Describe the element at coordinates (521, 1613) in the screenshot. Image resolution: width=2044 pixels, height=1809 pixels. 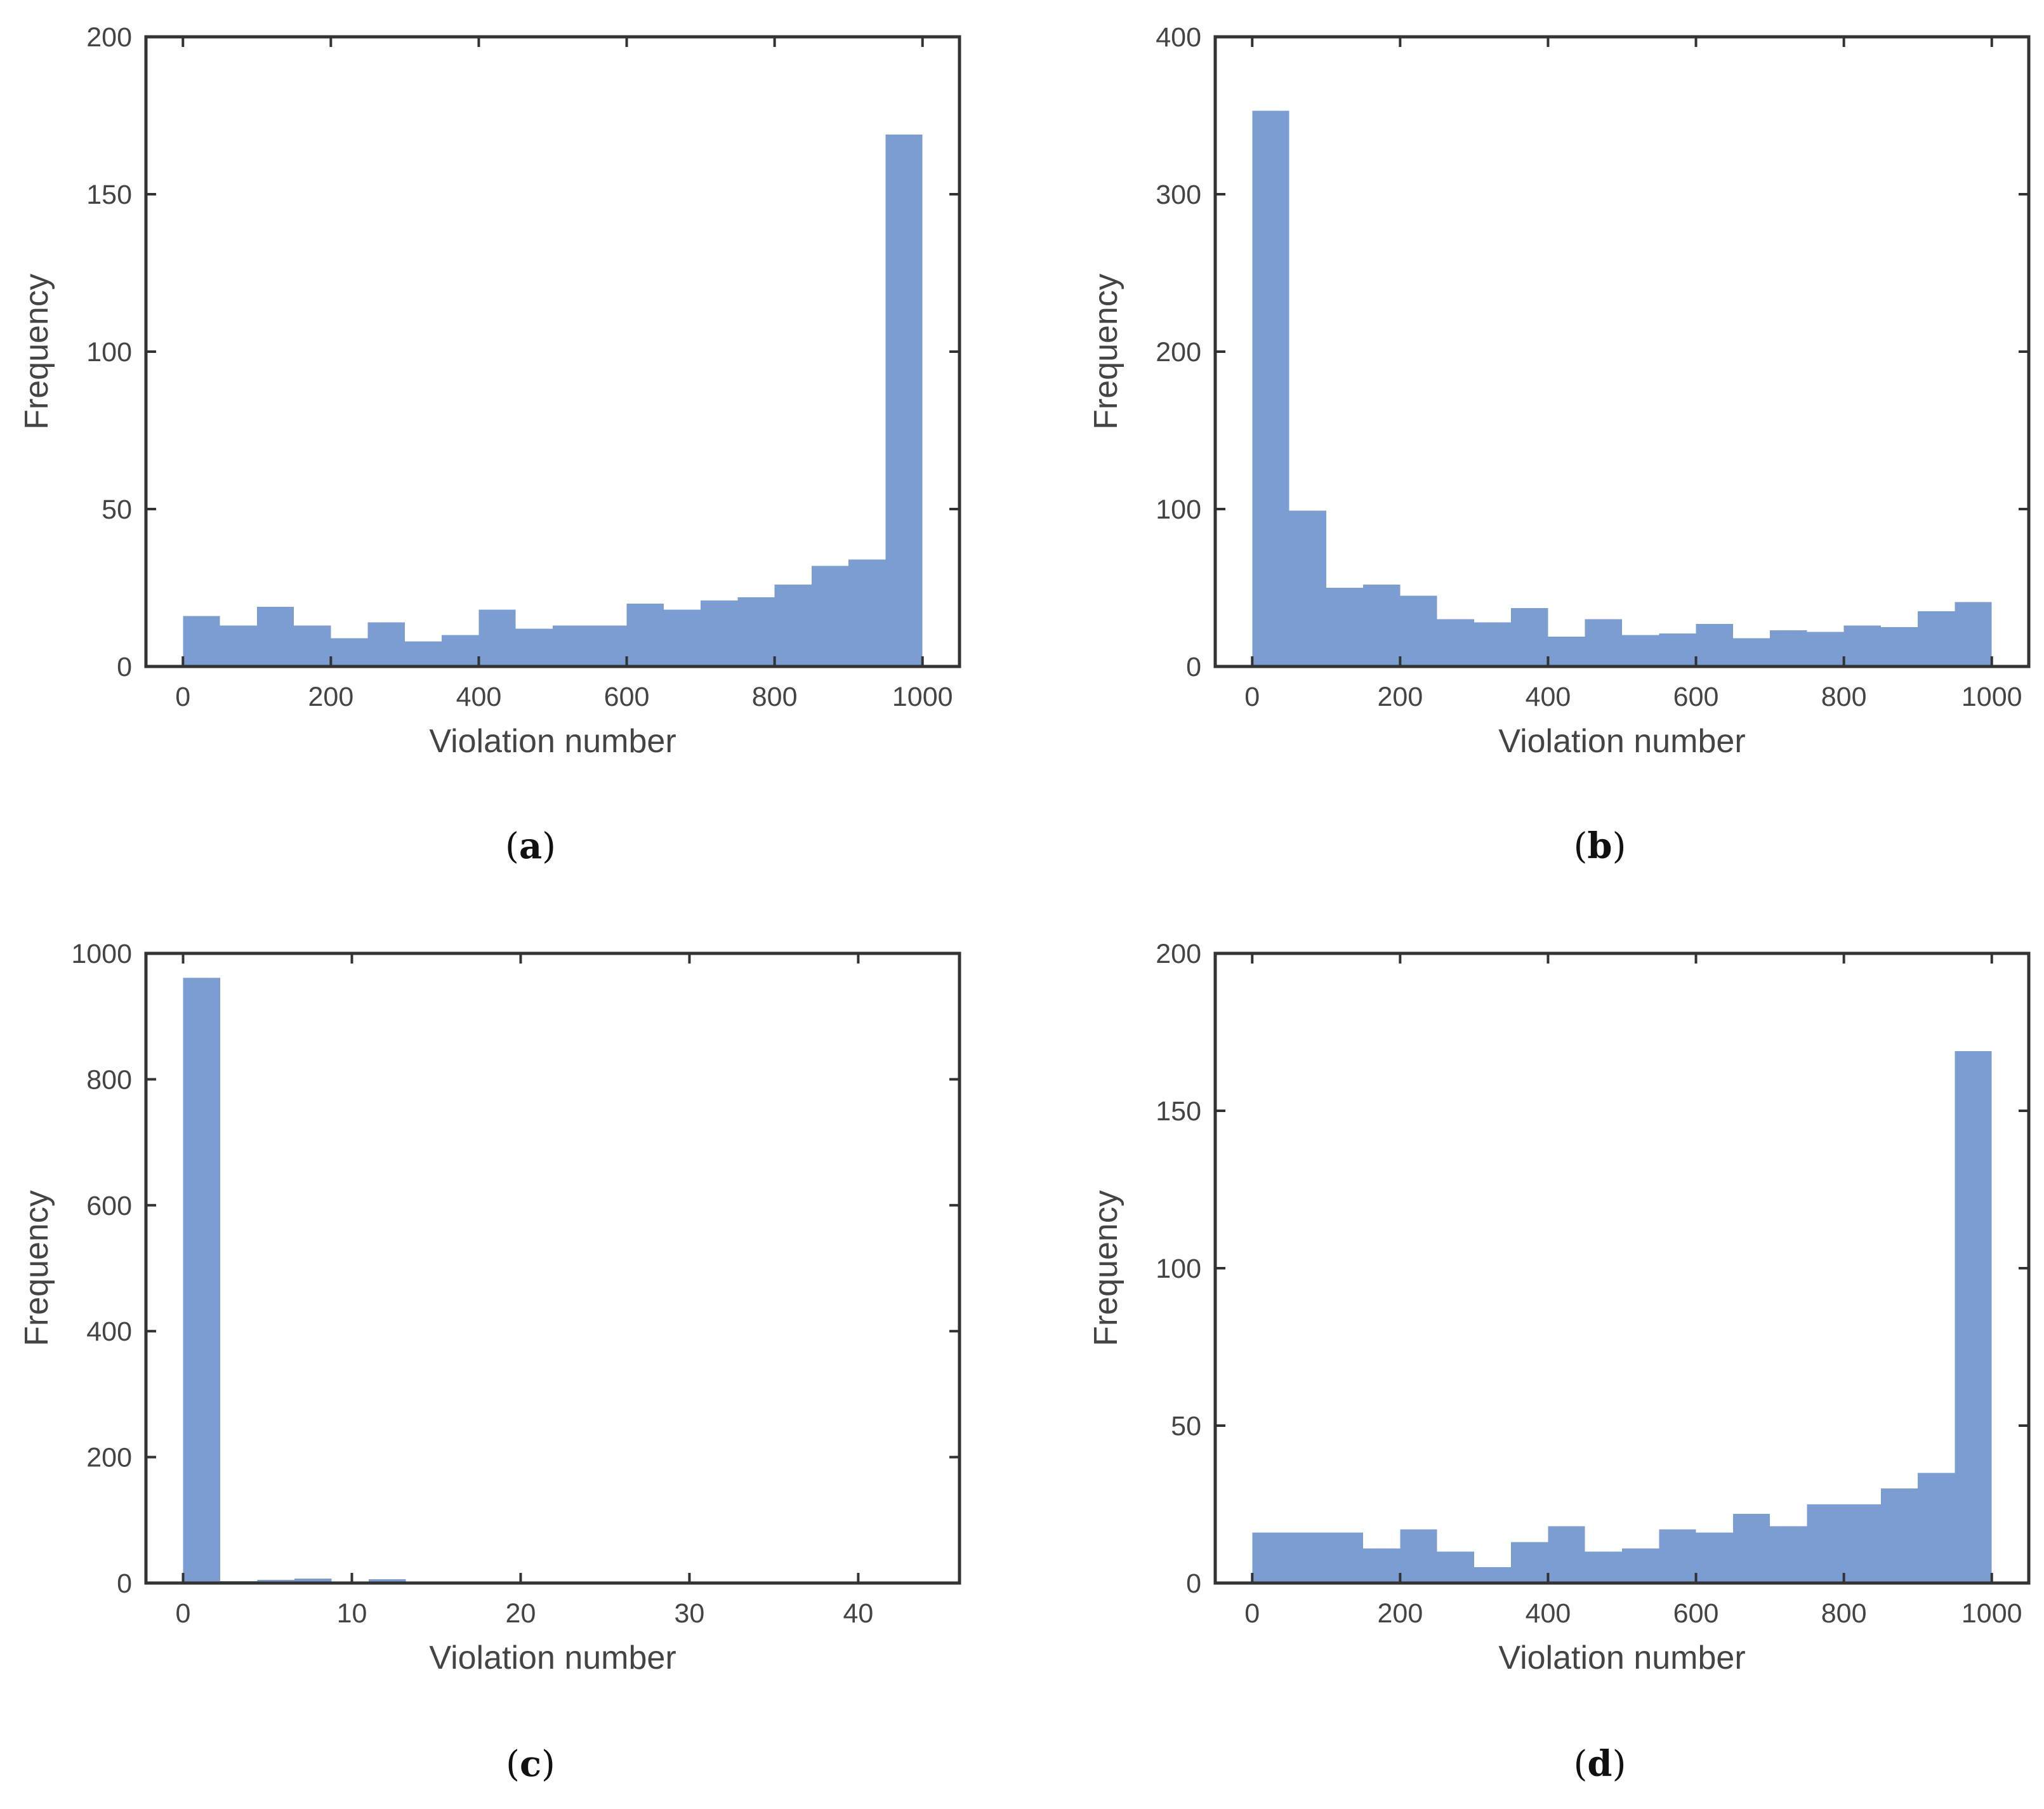
I see `x-tick-label: 20` at that location.